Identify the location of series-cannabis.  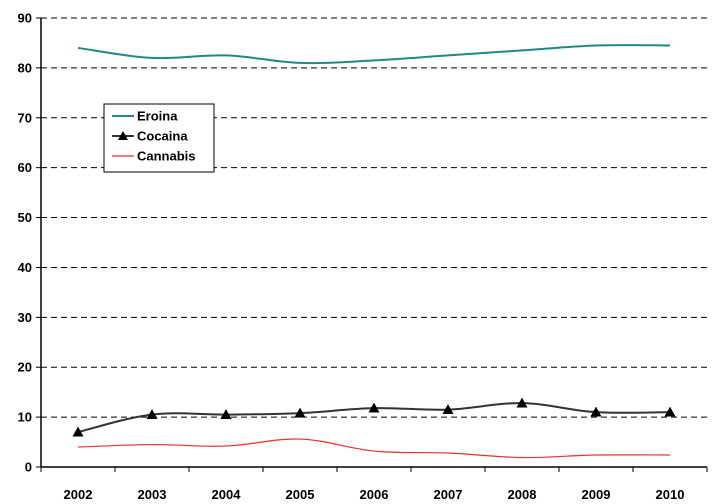
(374, 448).